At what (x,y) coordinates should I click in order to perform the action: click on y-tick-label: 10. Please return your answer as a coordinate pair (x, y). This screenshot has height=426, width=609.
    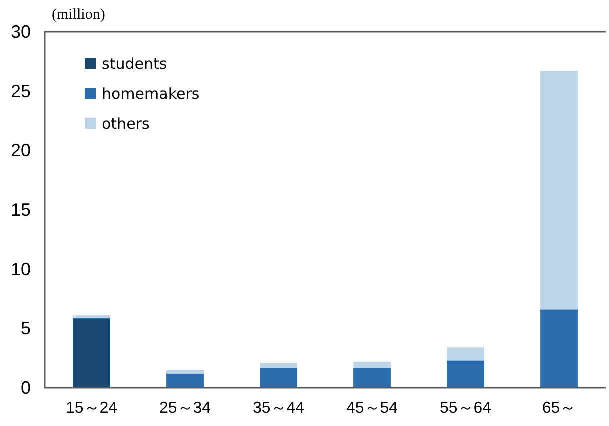
    Looking at the image, I should click on (20, 269).